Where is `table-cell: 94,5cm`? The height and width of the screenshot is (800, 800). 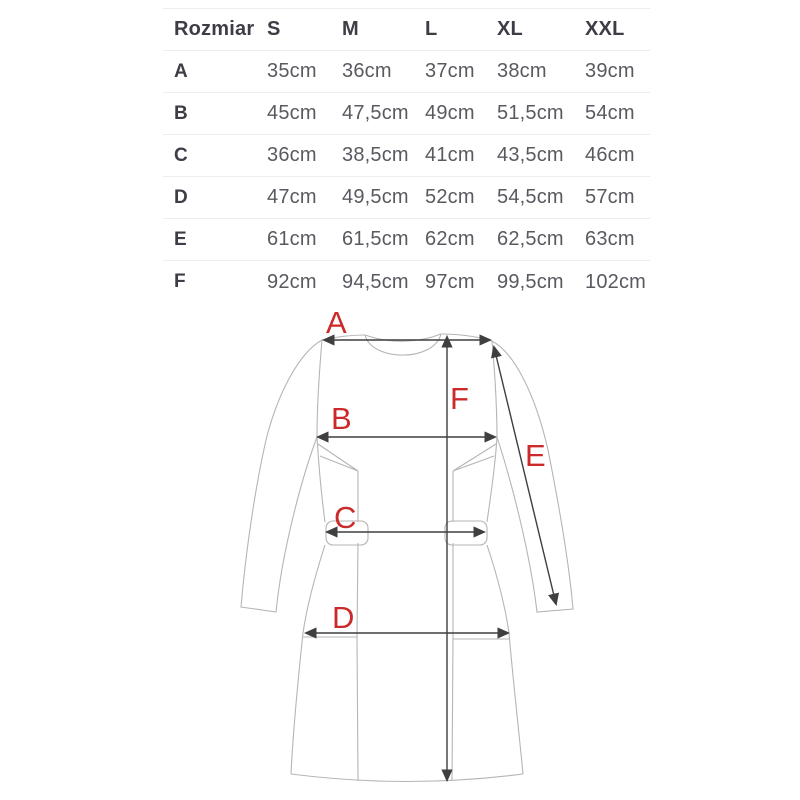
table-cell: 94,5cm is located at coordinates (375, 281).